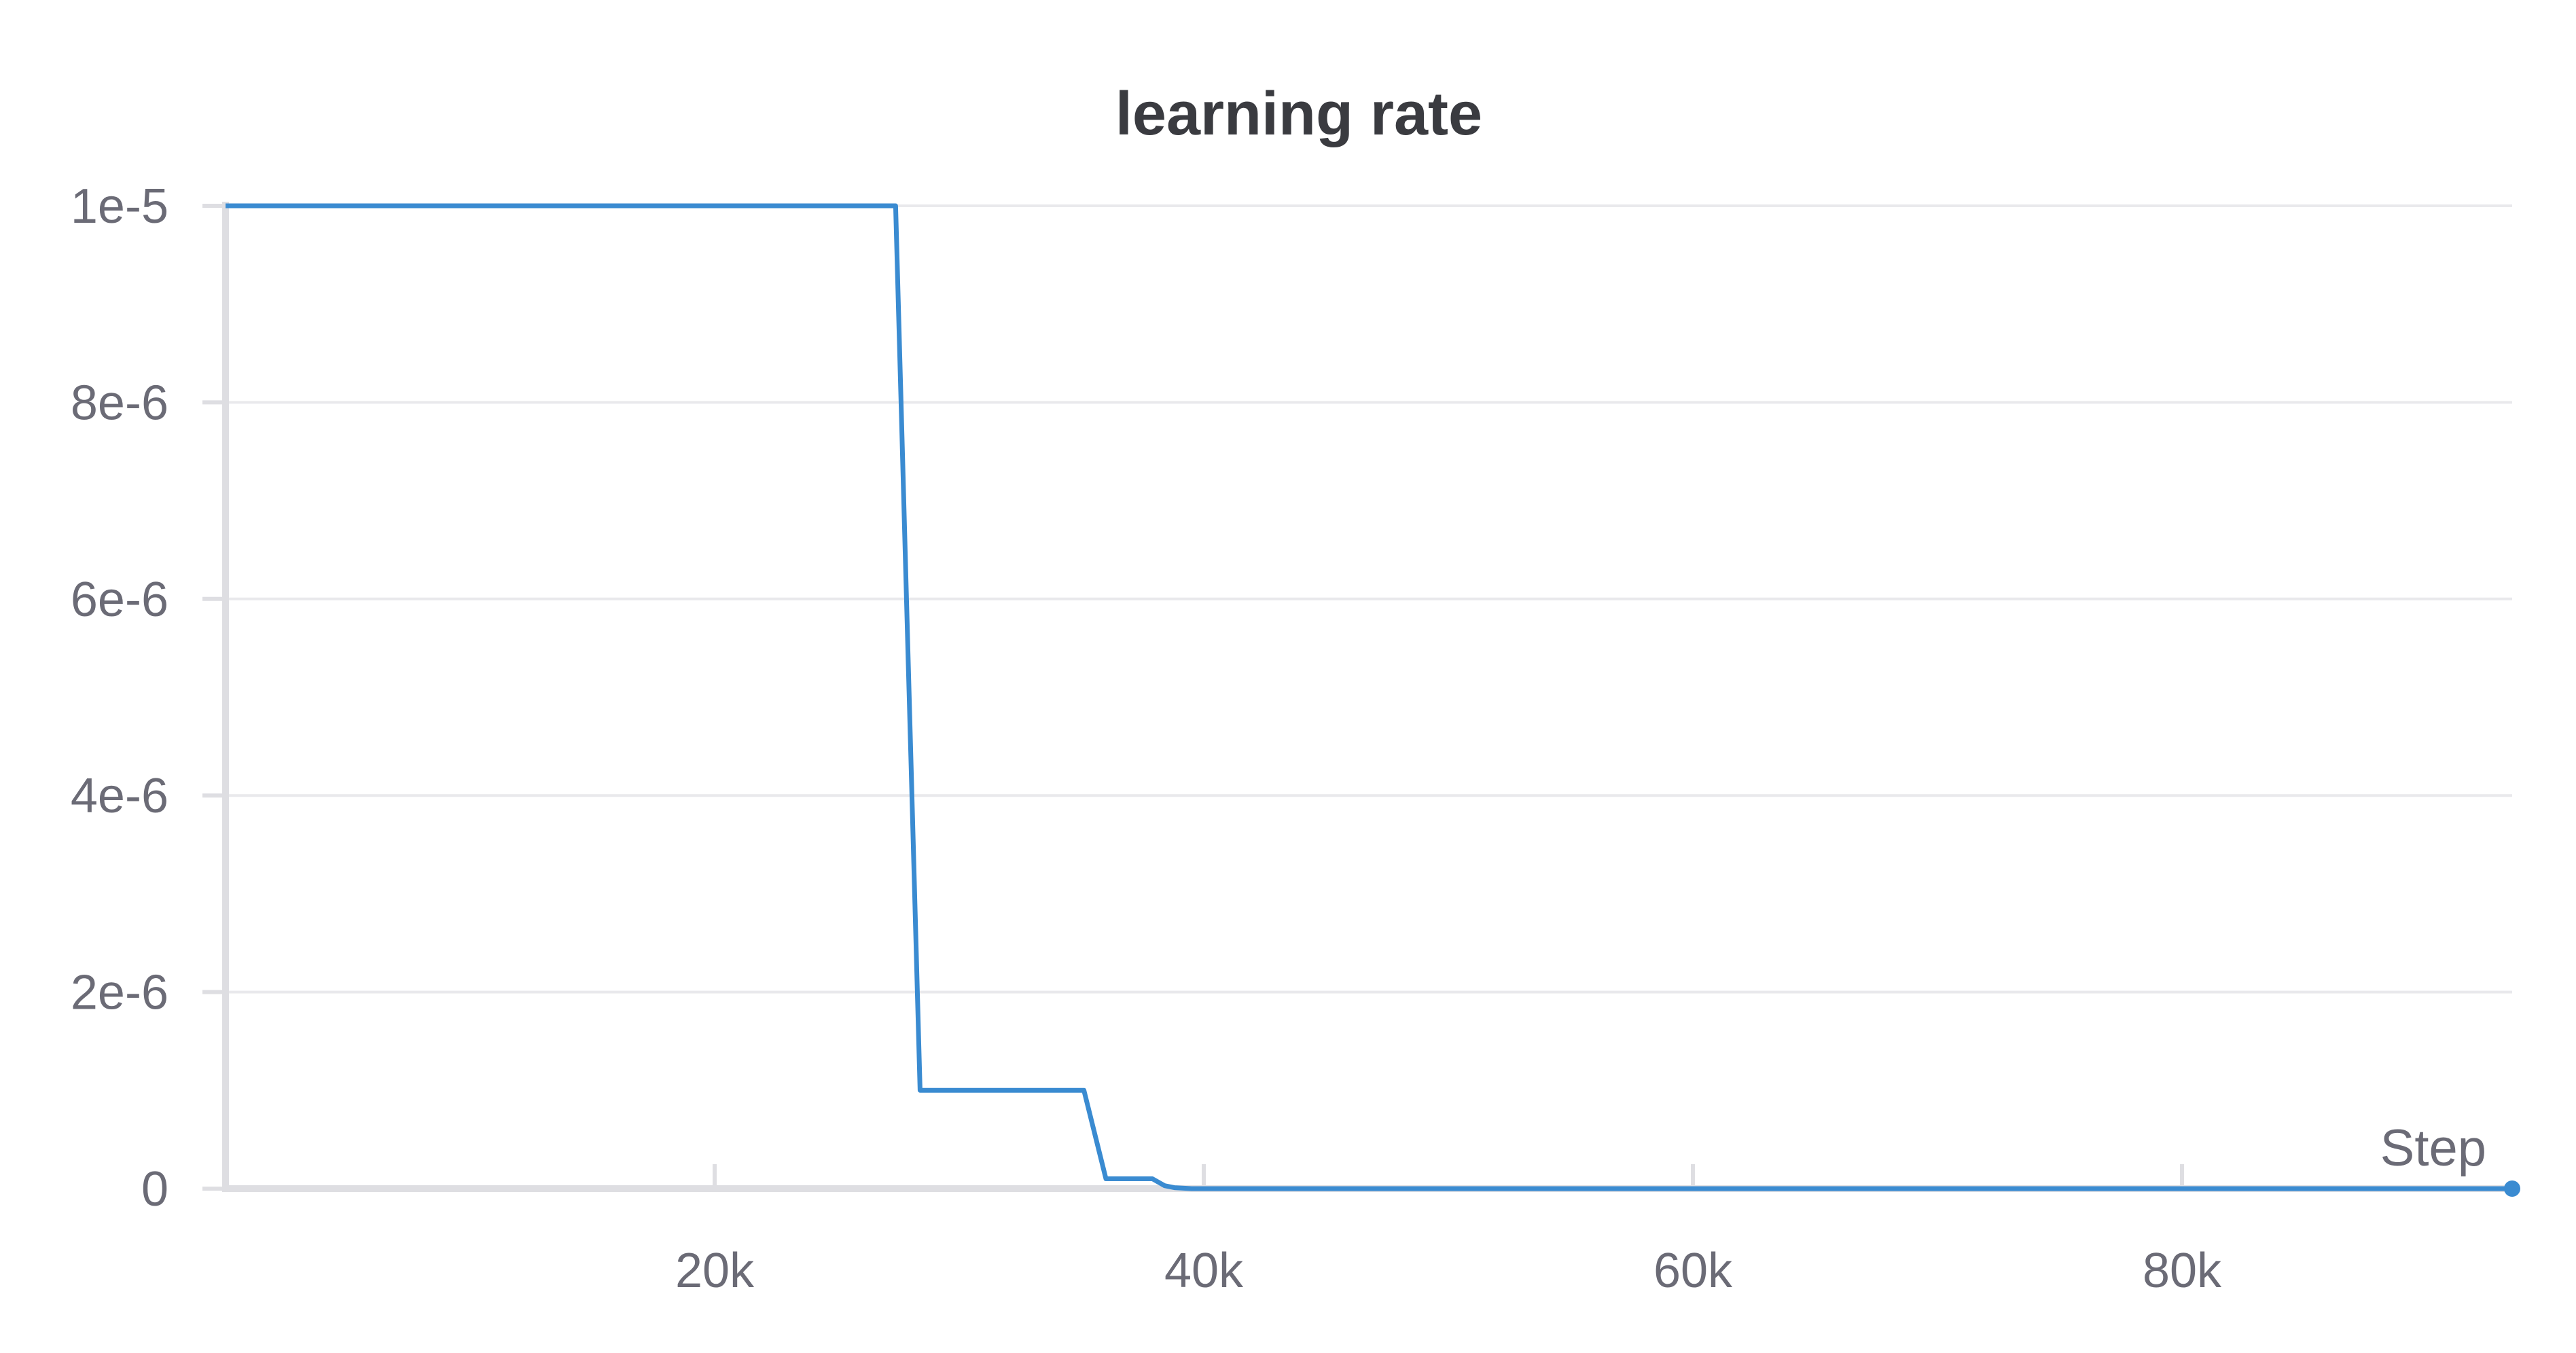 The image size is (2576, 1353). What do you see at coordinates (2182, 1271) in the screenshot?
I see `x-tick-label: 80k` at bounding box center [2182, 1271].